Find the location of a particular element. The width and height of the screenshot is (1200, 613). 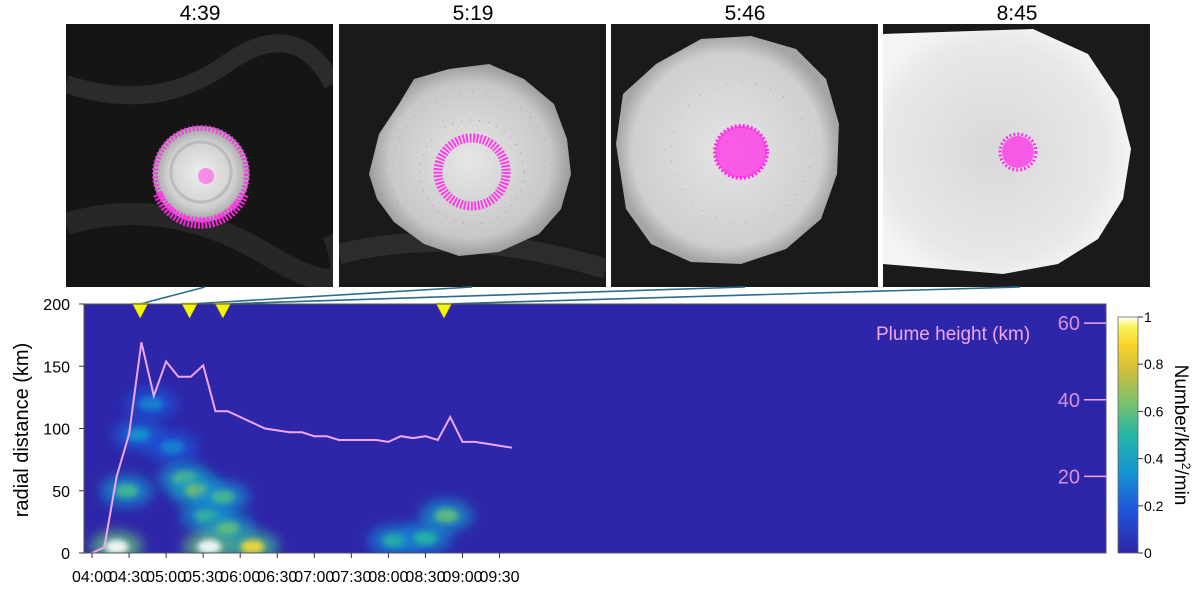

panel-title-2: 5:19 is located at coordinates (473, 13).